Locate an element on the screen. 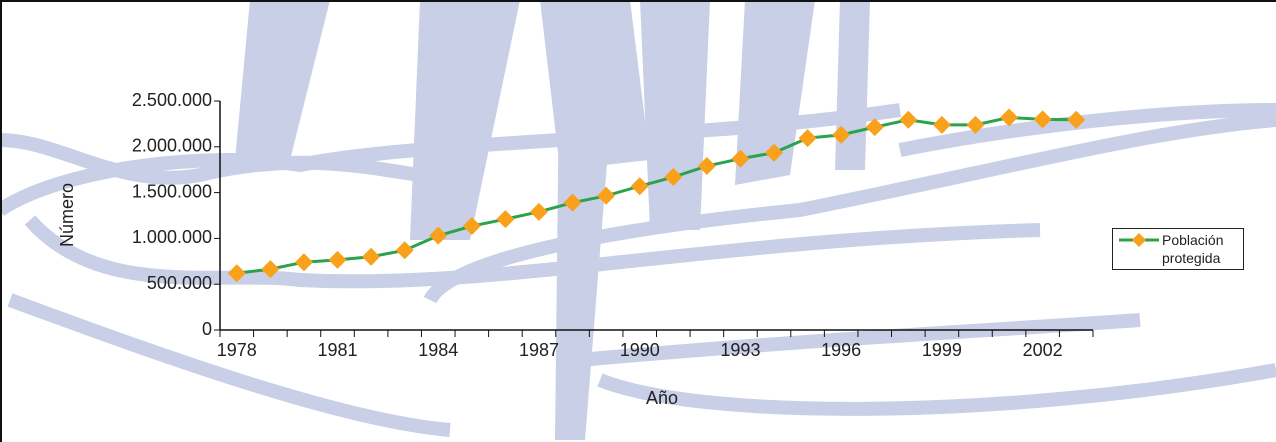  x-tick-label: 1987 is located at coordinates (539, 350).